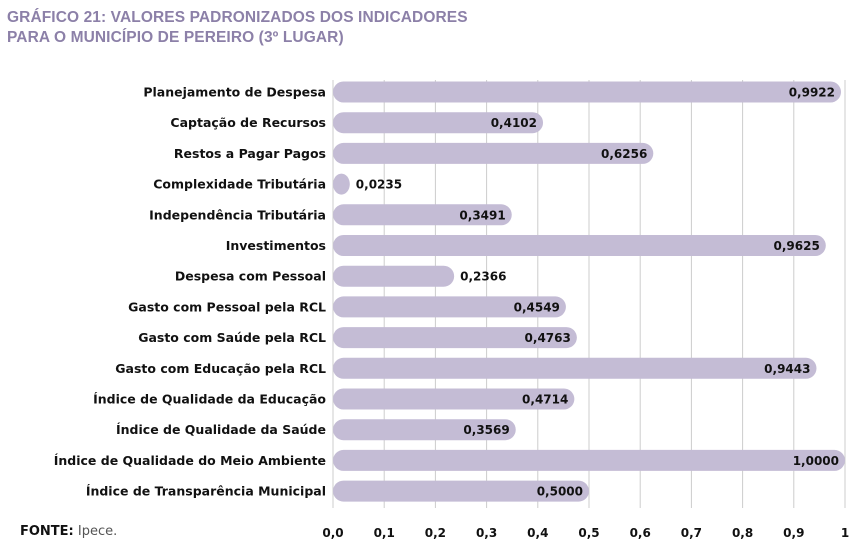  What do you see at coordinates (691, 533) in the screenshot?
I see `x-tick-label: 0,7` at bounding box center [691, 533].